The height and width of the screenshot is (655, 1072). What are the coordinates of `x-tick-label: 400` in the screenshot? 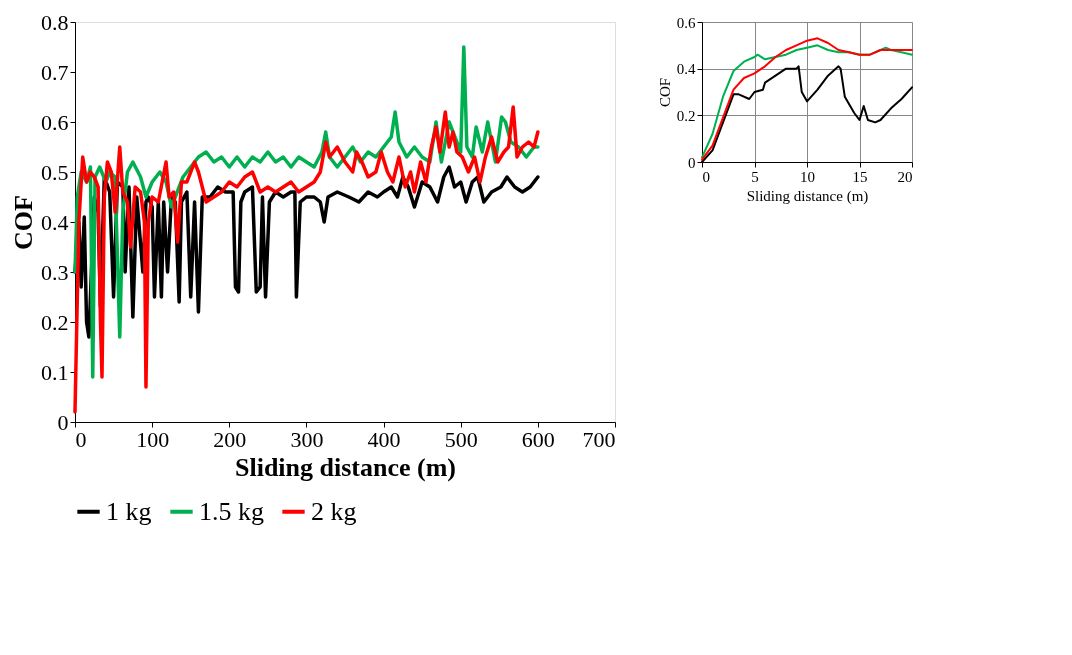 It's located at (384, 439).